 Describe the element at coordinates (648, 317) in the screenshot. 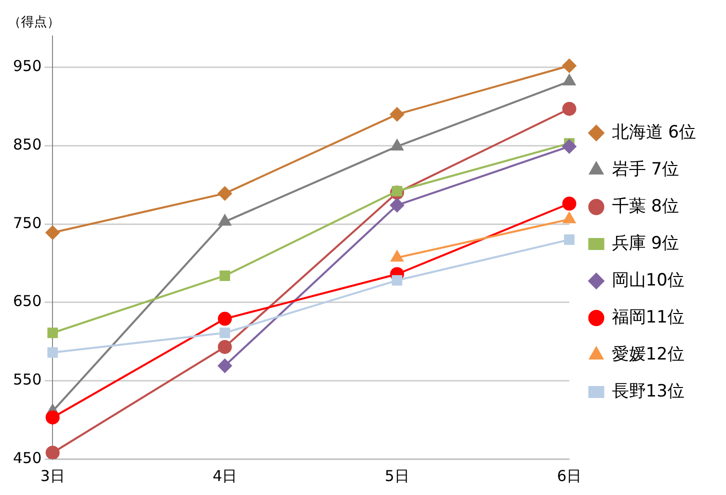

I see `legend-label: 福岡11位` at that location.